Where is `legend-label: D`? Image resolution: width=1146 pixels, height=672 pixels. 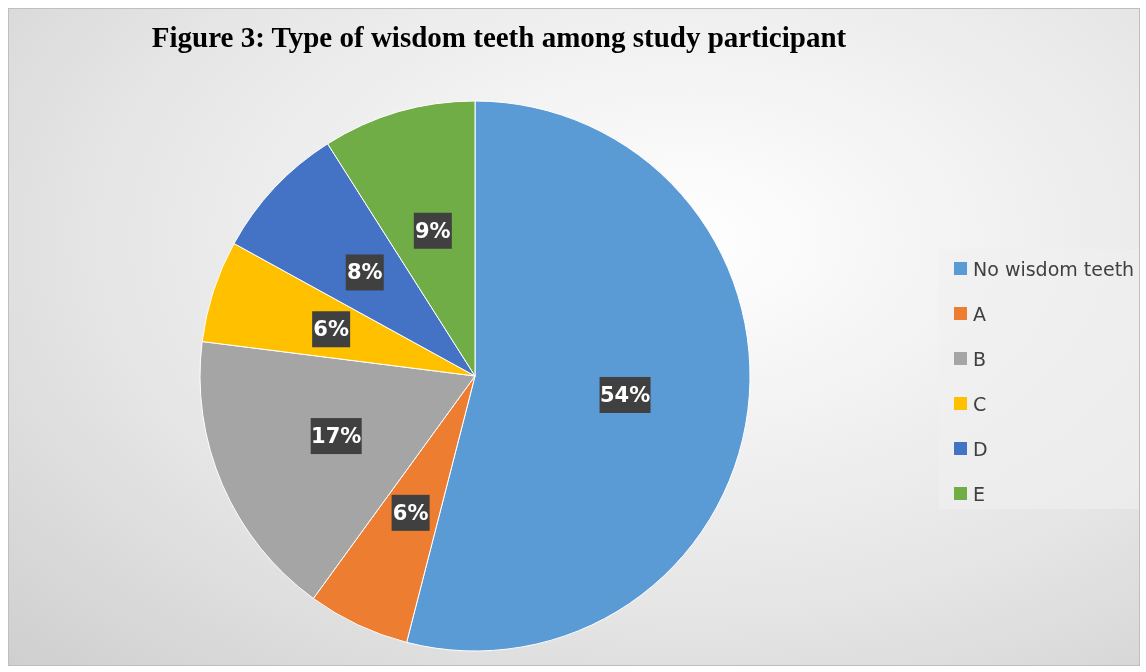
legend-label: D is located at coordinates (980, 449).